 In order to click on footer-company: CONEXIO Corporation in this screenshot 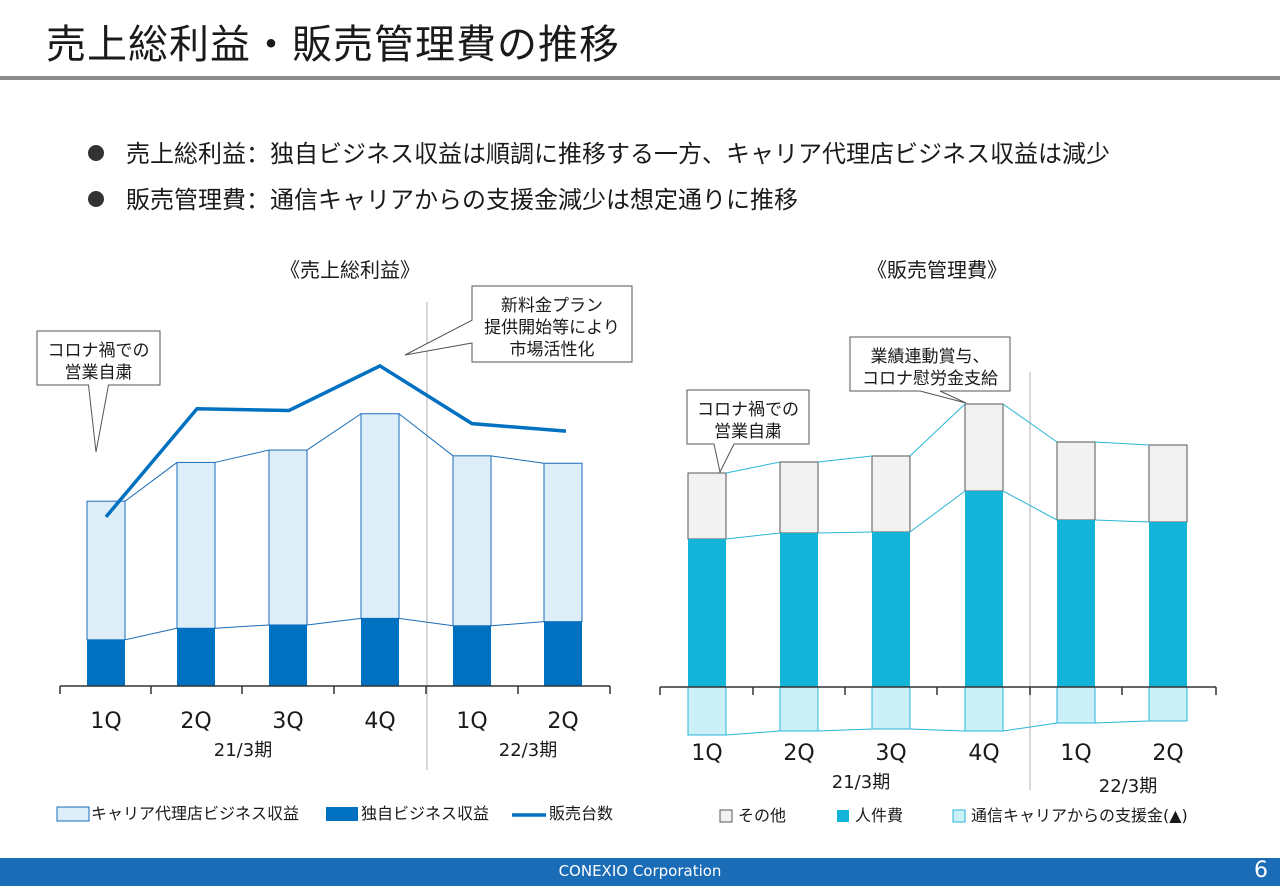, I will do `click(640, 871)`.